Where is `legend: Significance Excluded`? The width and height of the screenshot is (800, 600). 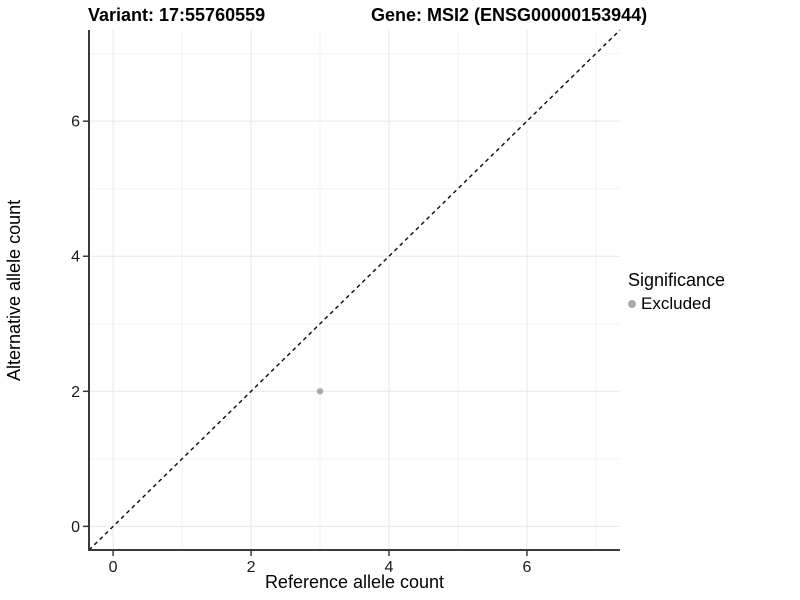 legend: Significance Excluded is located at coordinates (676, 292).